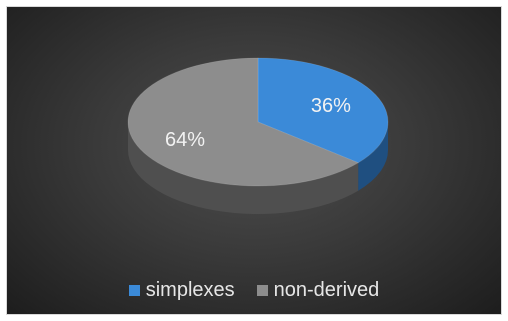  Describe the element at coordinates (373, 156) in the screenshot. I see `pie-side-simplexes` at that location.